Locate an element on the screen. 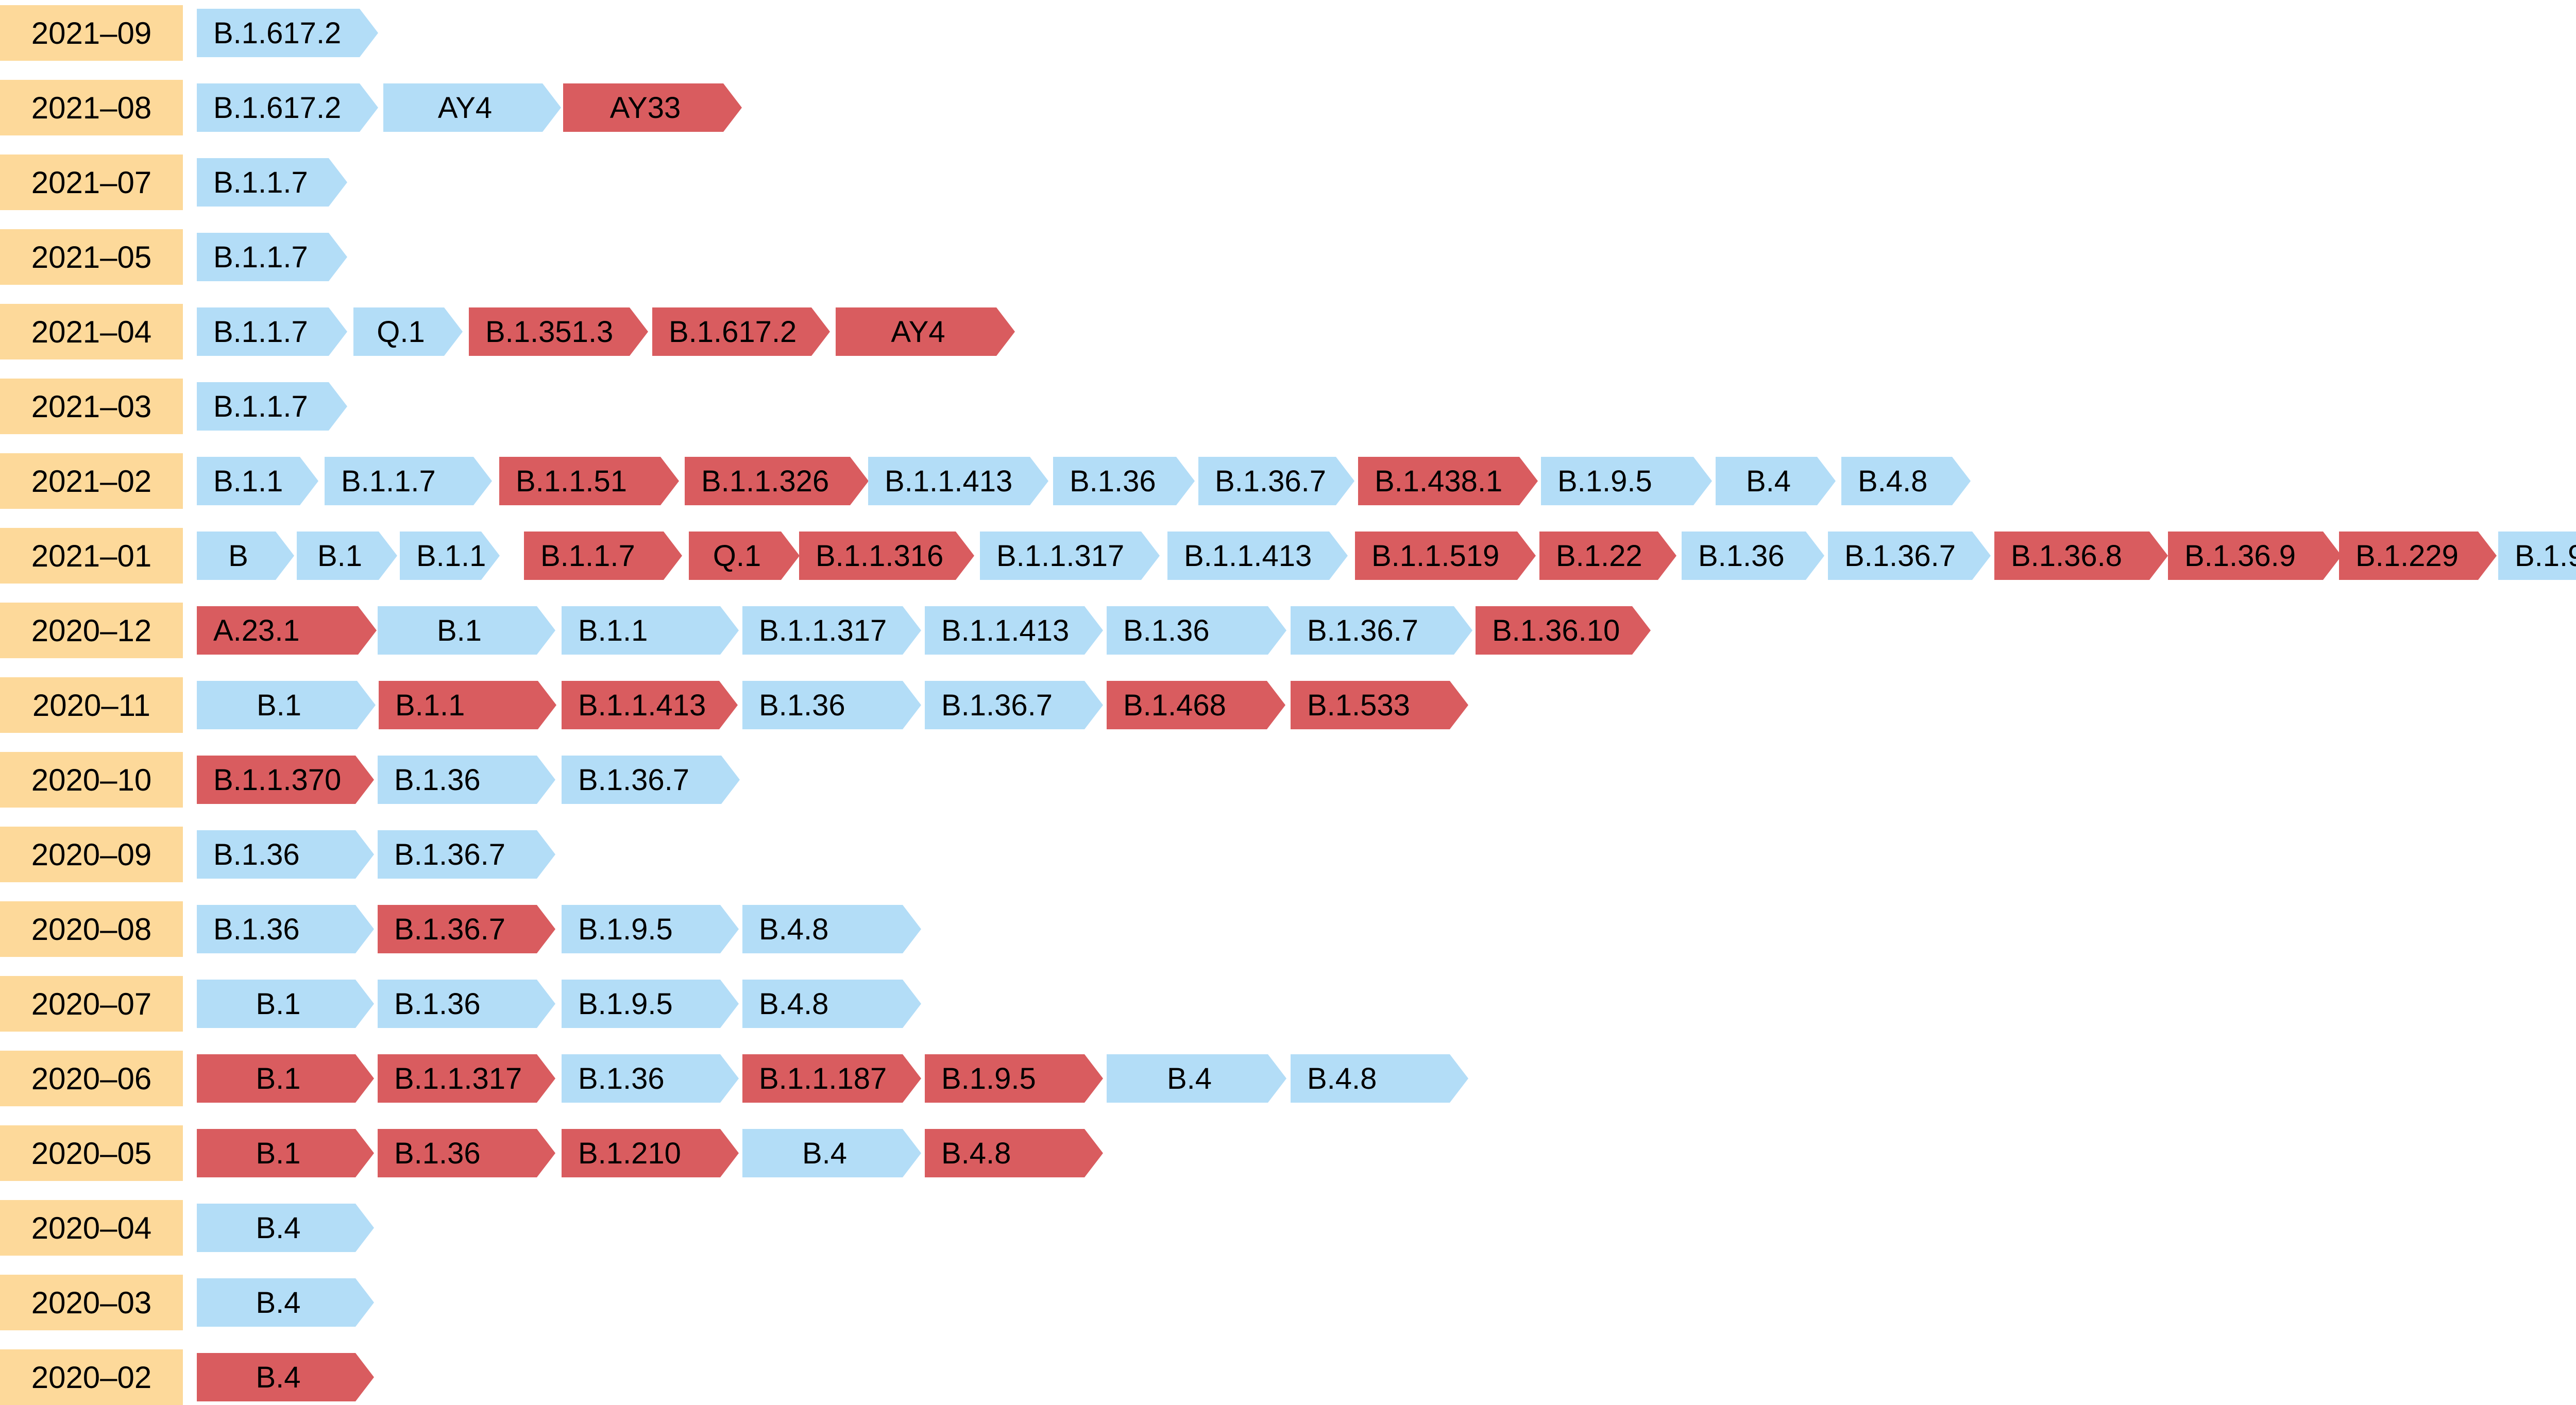  month-label-2020-07: 2020–07 is located at coordinates (91, 1004).